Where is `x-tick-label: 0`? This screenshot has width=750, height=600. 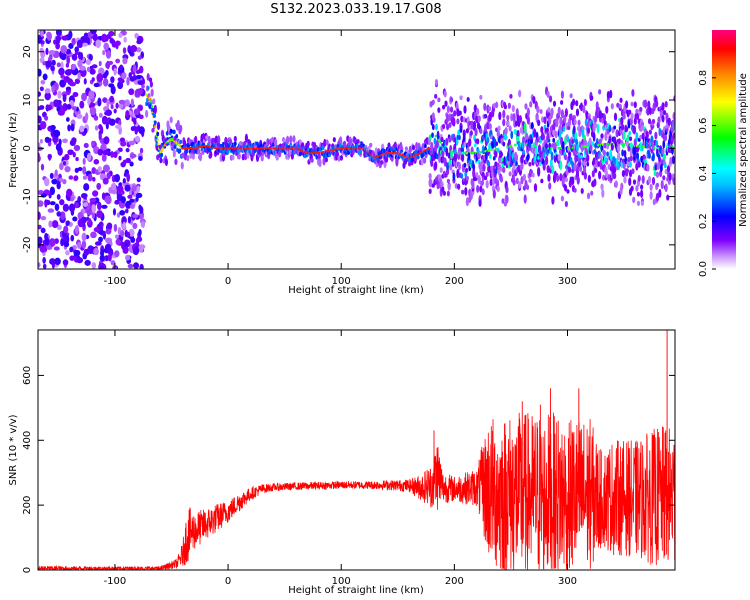
x-tick-label: 0 is located at coordinates (228, 581).